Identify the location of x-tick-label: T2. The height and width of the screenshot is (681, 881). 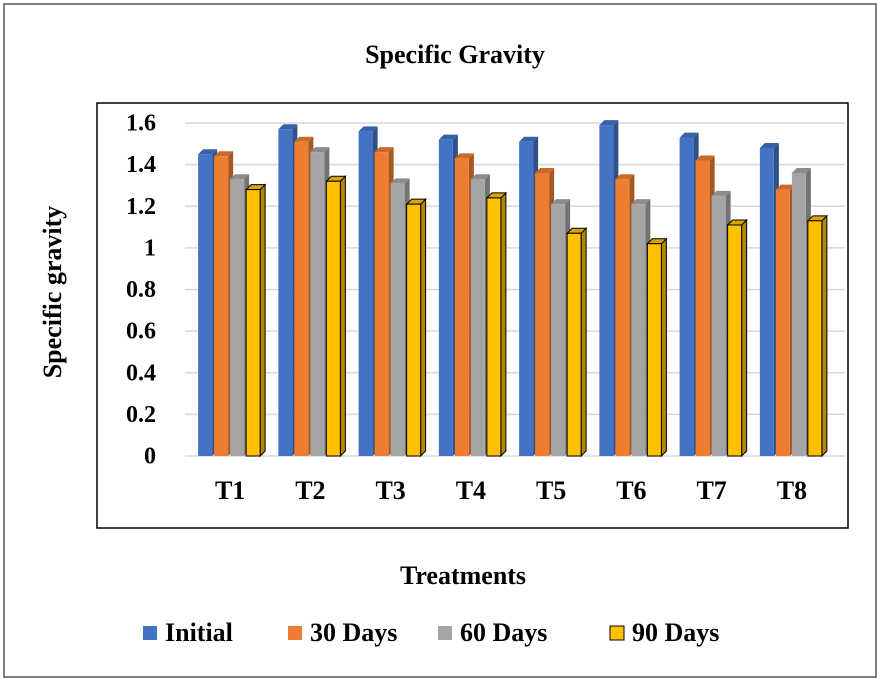
(310, 490).